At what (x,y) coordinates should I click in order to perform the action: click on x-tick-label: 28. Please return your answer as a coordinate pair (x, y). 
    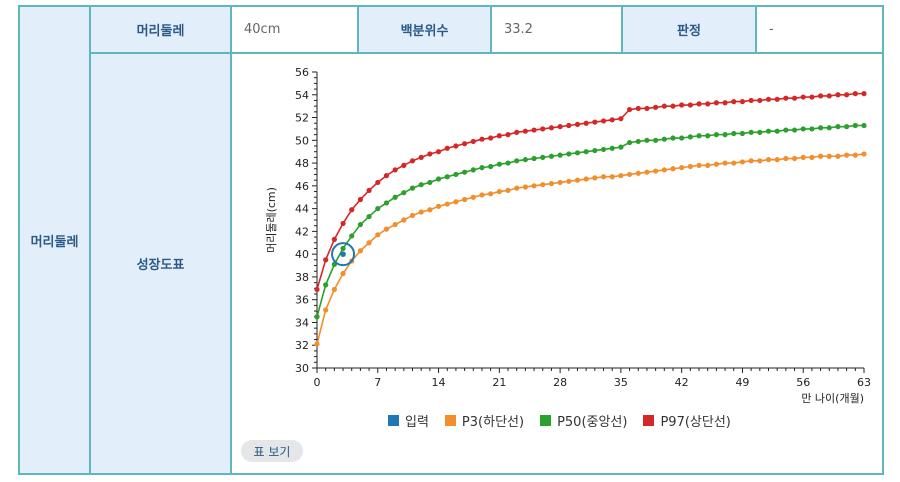
    Looking at the image, I should click on (560, 382).